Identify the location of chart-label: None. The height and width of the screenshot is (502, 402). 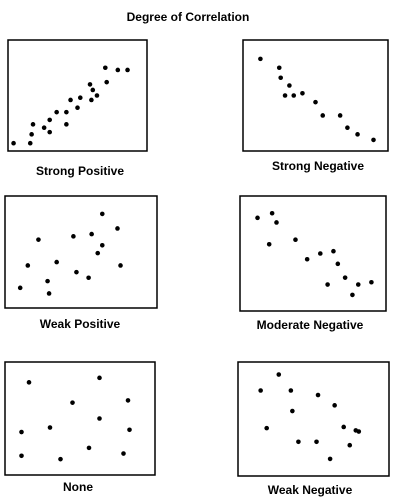
(78, 487).